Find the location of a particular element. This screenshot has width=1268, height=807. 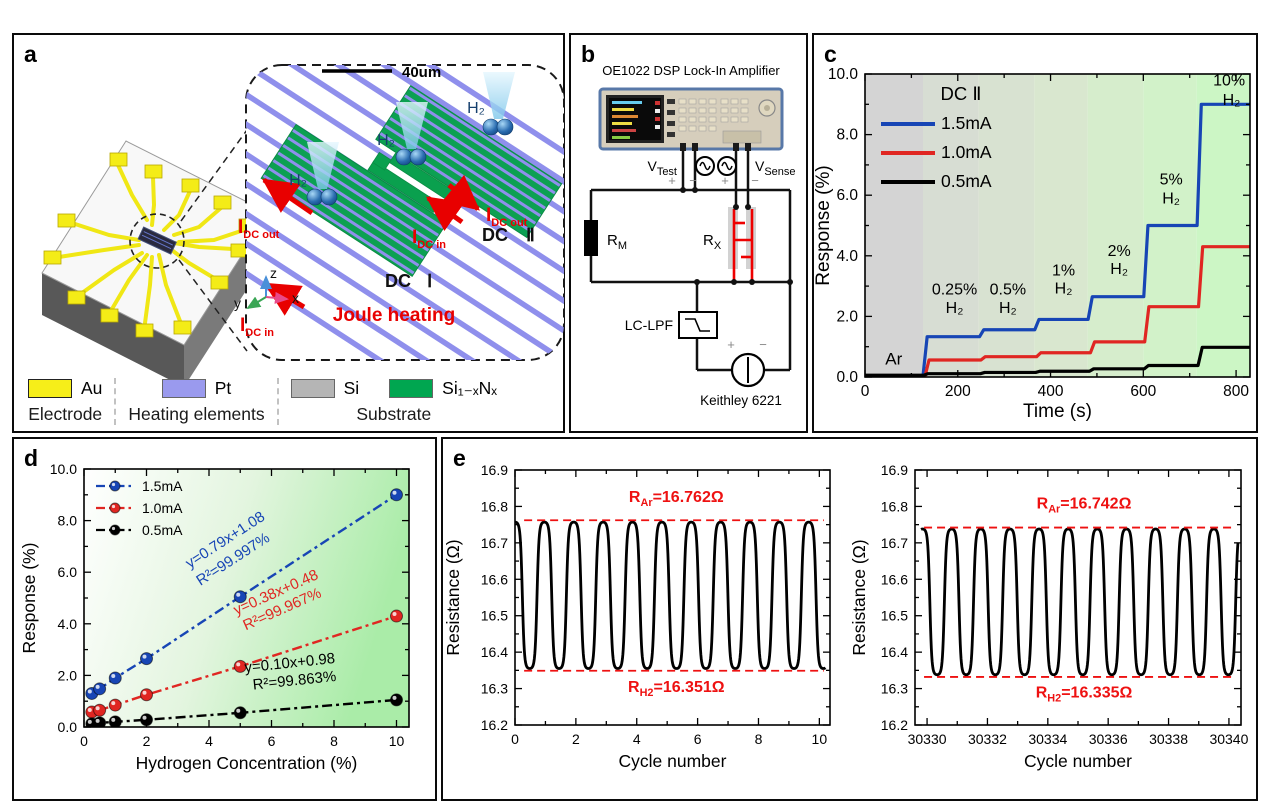

substrate-role: Substrate is located at coordinates (394, 414).